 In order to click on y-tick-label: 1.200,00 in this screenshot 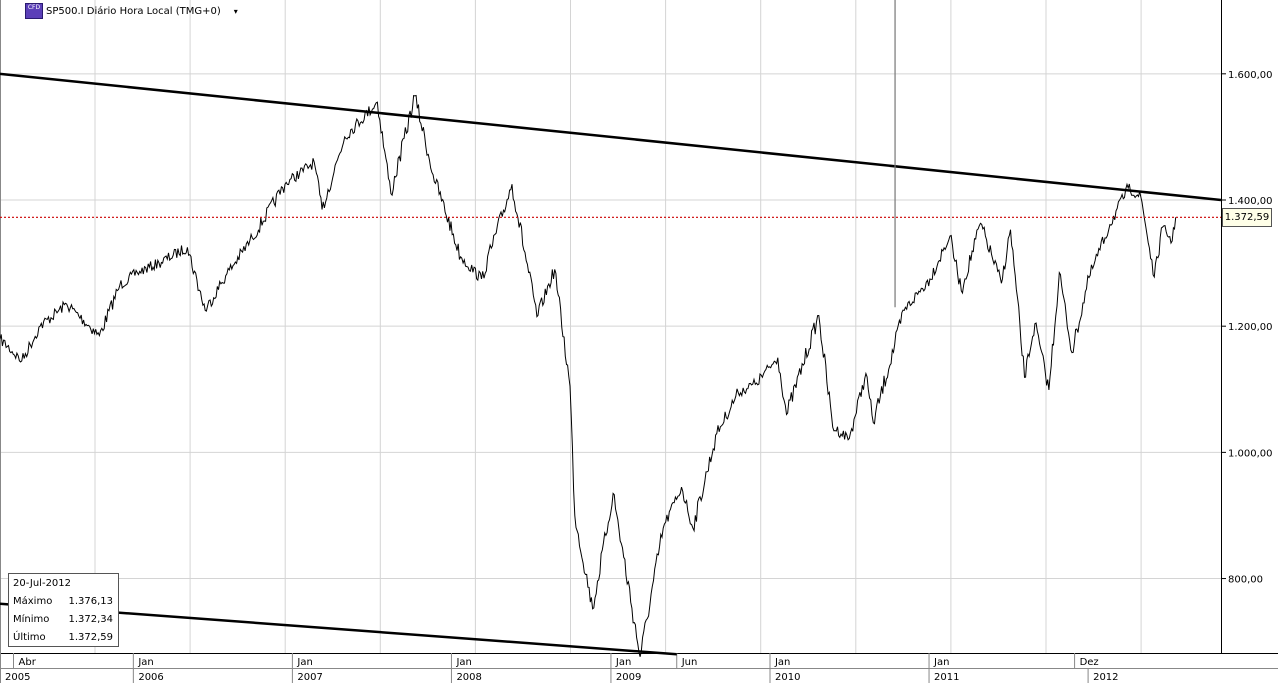, I will do `click(1250, 327)`.